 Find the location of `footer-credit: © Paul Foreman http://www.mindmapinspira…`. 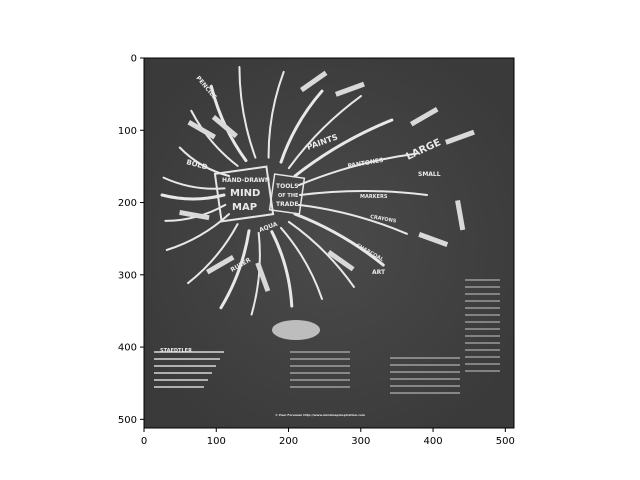

footer-credit: © Paul Foreman http://www.mindmapinspira… is located at coordinates (320, 415).